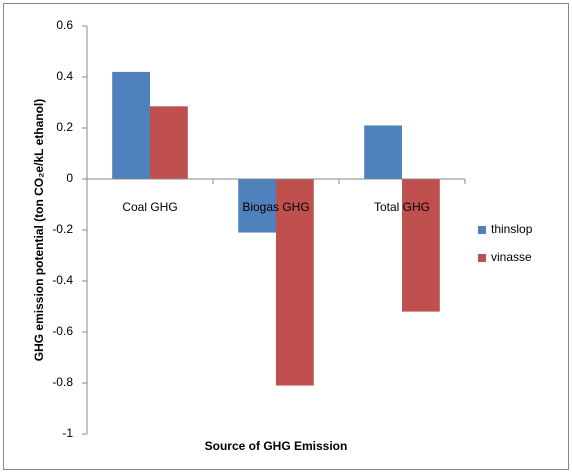  What do you see at coordinates (62, 280) in the screenshot?
I see `y-tick-label: -0.4` at bounding box center [62, 280].